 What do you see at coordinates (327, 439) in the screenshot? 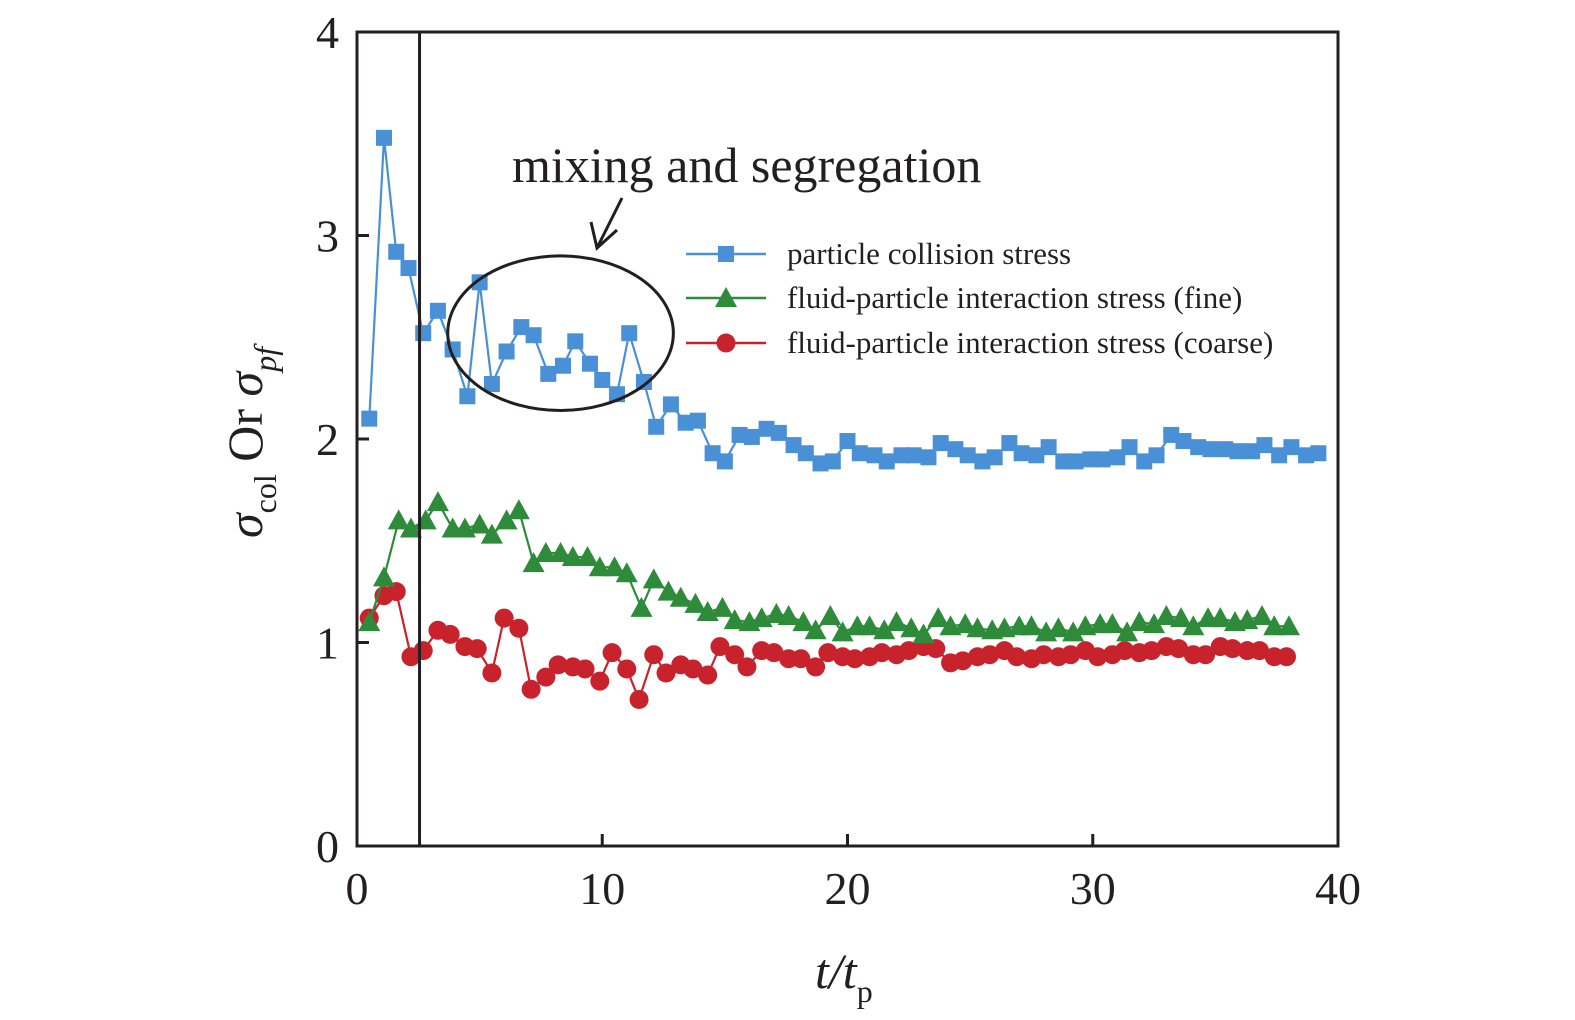
I see `y-tick-label: 2` at bounding box center [327, 439].